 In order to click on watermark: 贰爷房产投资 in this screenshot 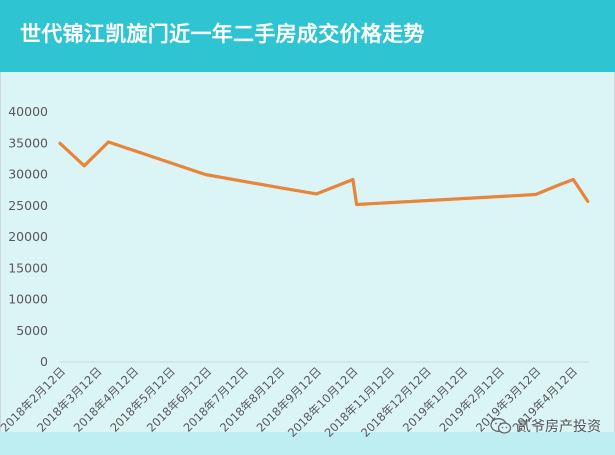, I will do `click(545, 426)`.